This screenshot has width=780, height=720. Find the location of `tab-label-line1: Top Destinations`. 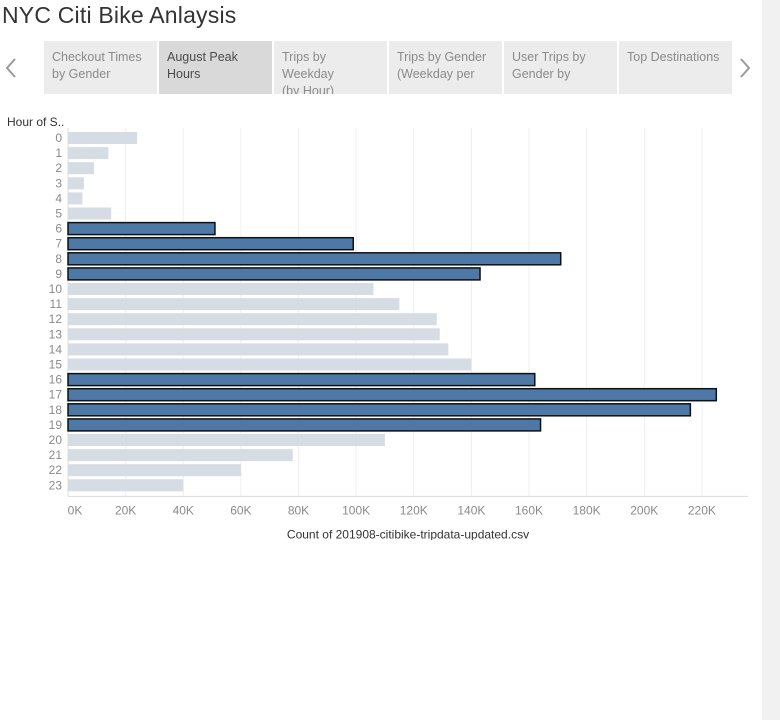

tab-label-line1: Top Destinations is located at coordinates (673, 57).